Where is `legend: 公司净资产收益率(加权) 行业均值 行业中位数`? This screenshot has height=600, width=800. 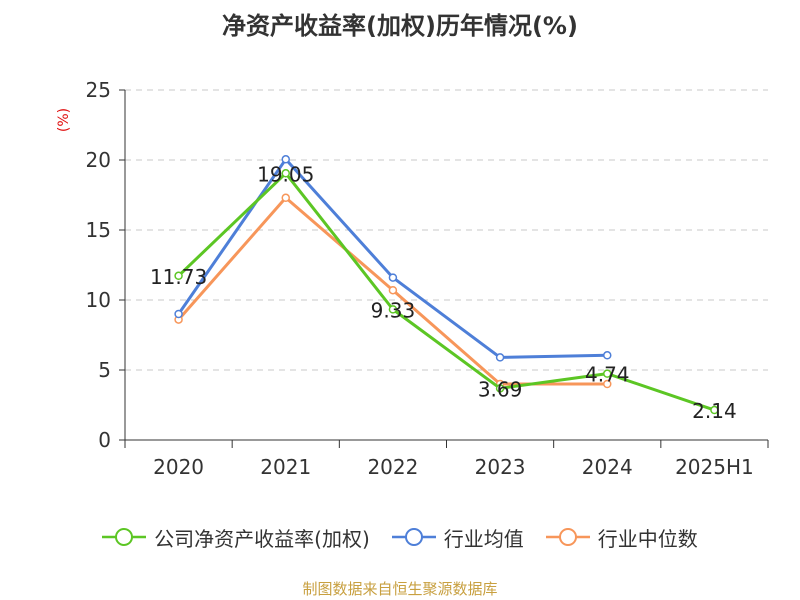
legend: 公司净资产收益率(加权) 行业均值 行业中位数 is located at coordinates (400, 537).